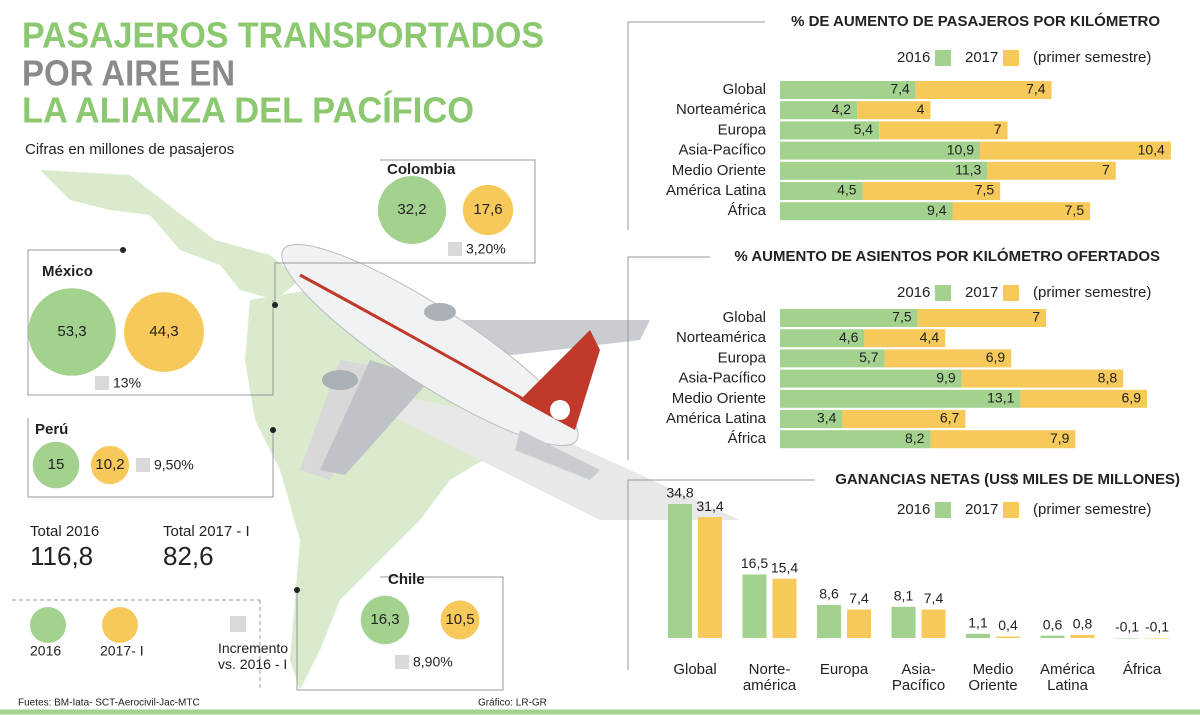 This screenshot has width=1200, height=715. What do you see at coordinates (127, 383) in the screenshot?
I see `increment-label: 13%` at bounding box center [127, 383].